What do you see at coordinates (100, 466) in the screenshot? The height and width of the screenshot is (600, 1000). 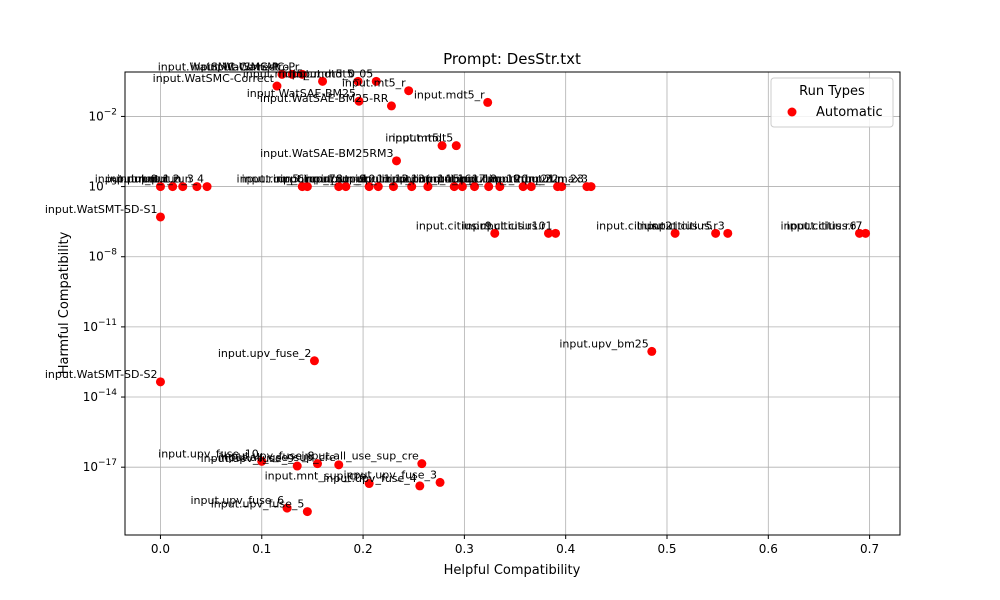 I see `y-tick-label: 10⁻¹⁷` at bounding box center [100, 466].